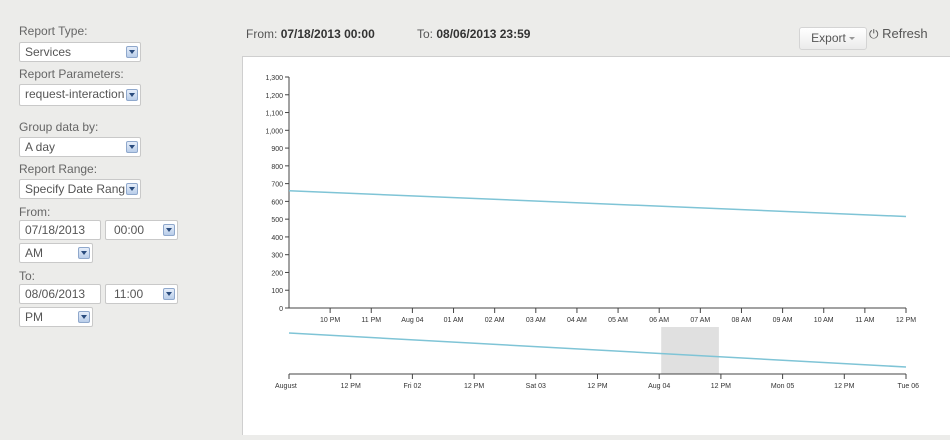 The width and height of the screenshot is (950, 440). I want to click on y-tick-label: 900, so click(277, 149).